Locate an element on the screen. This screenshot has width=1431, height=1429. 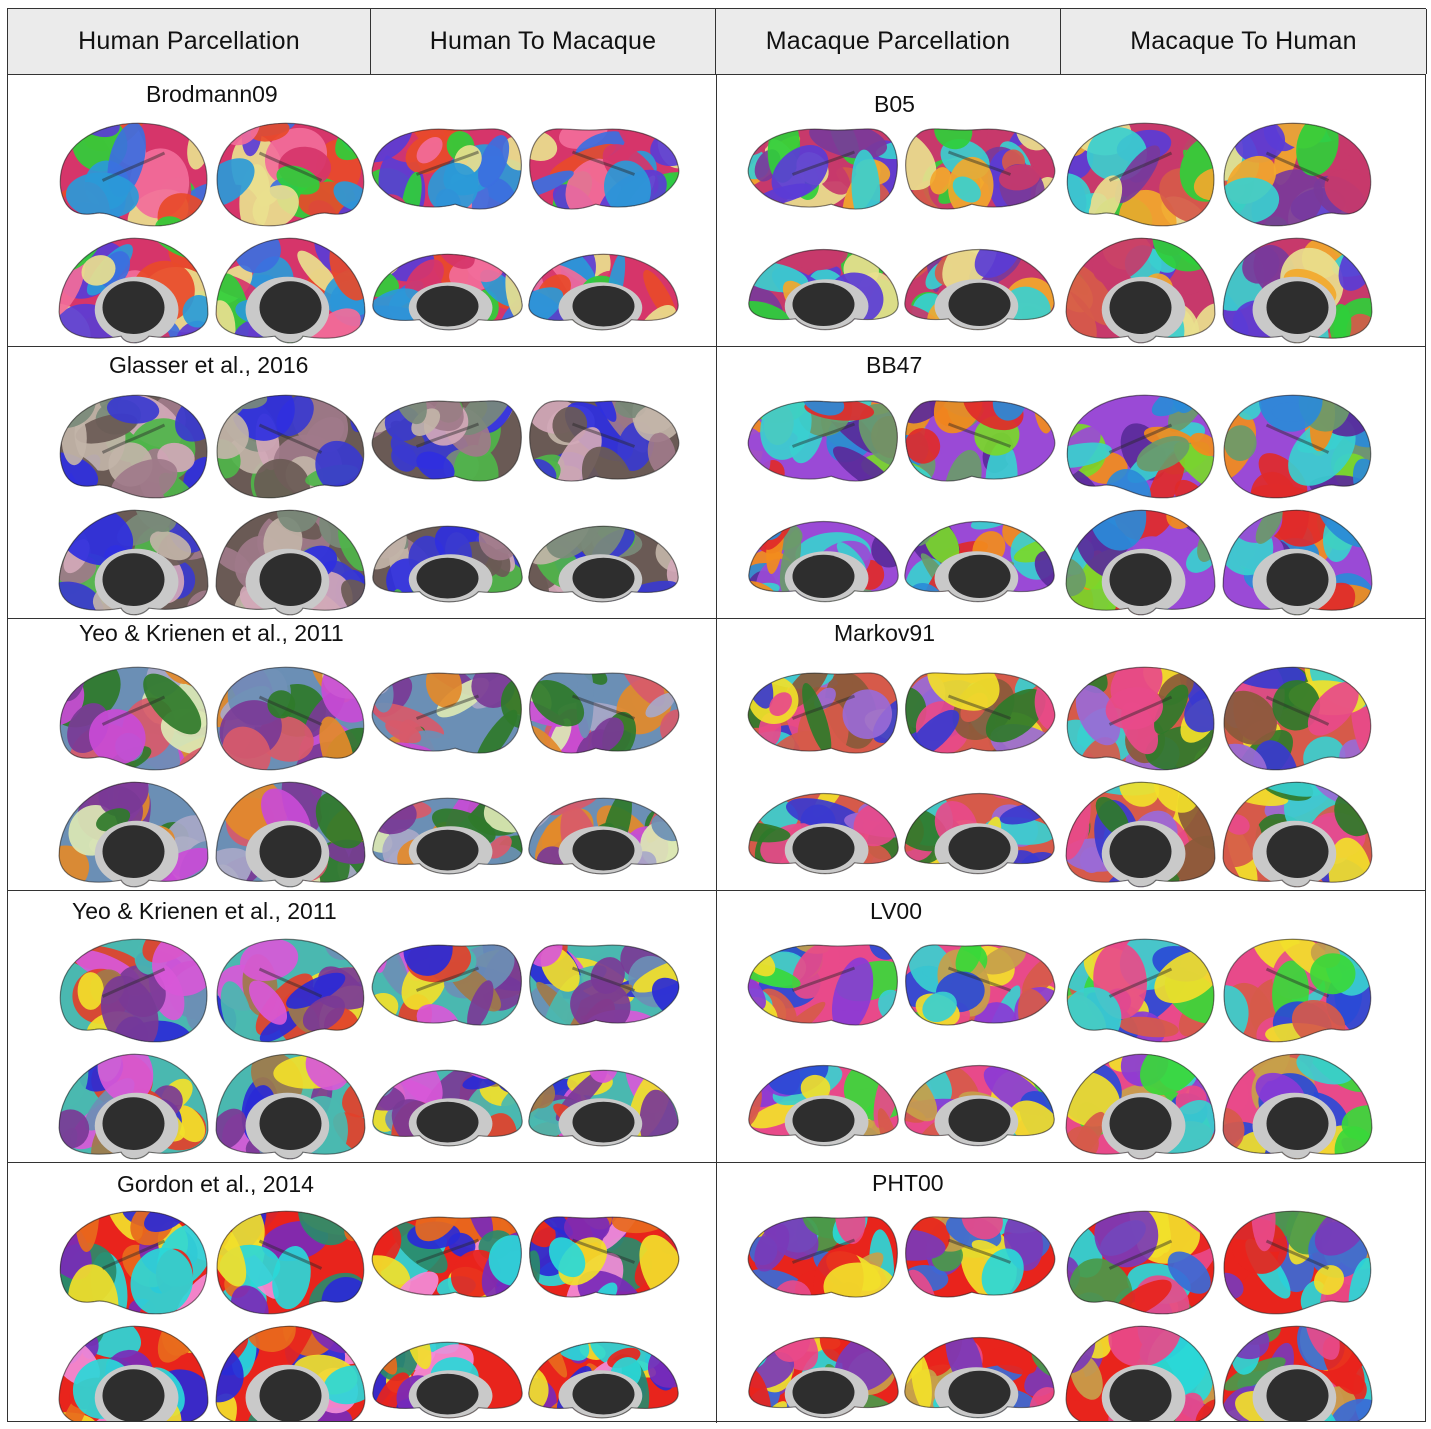
macaque-atlas-label: PHT00 is located at coordinates (908, 1183).